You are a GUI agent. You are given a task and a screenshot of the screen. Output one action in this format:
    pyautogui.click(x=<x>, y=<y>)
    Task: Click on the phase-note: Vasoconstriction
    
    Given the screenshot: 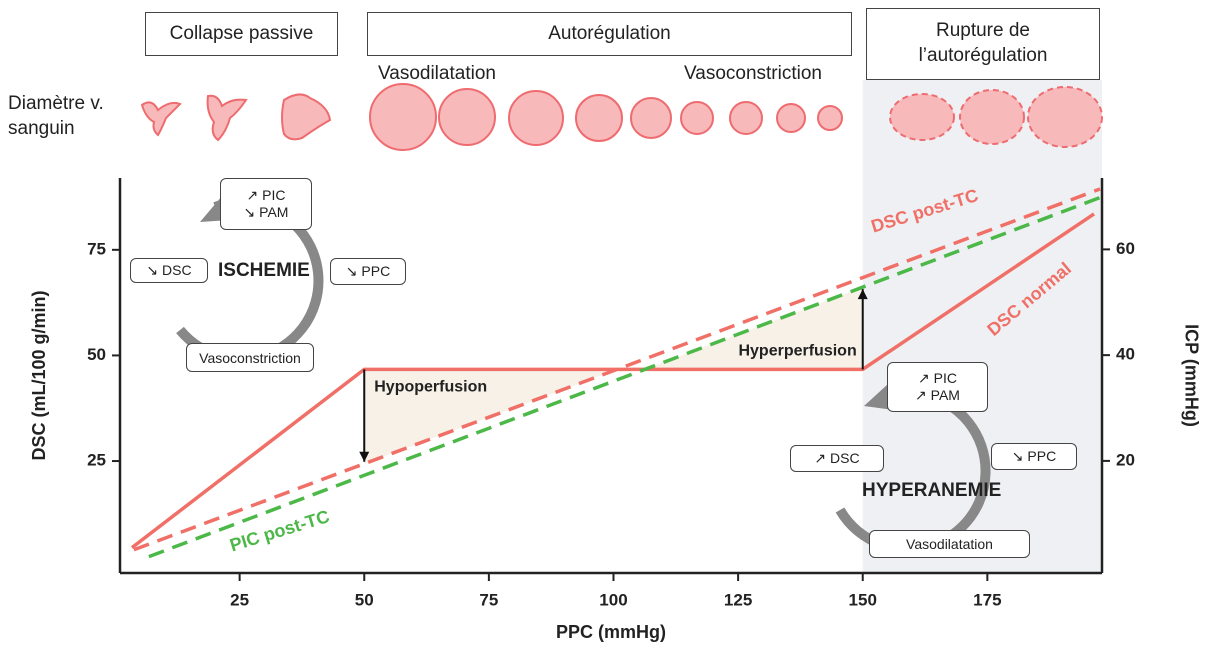 What is the action you would take?
    pyautogui.click(x=753, y=73)
    